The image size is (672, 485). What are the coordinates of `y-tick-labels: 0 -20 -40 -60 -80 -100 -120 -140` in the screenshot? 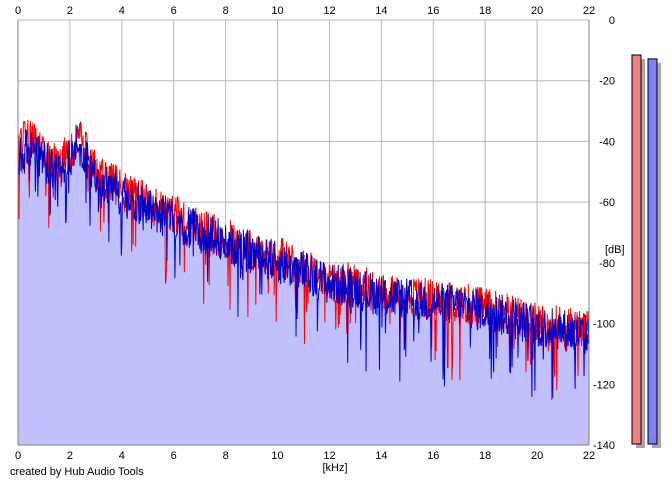 It's located at (604, 233).